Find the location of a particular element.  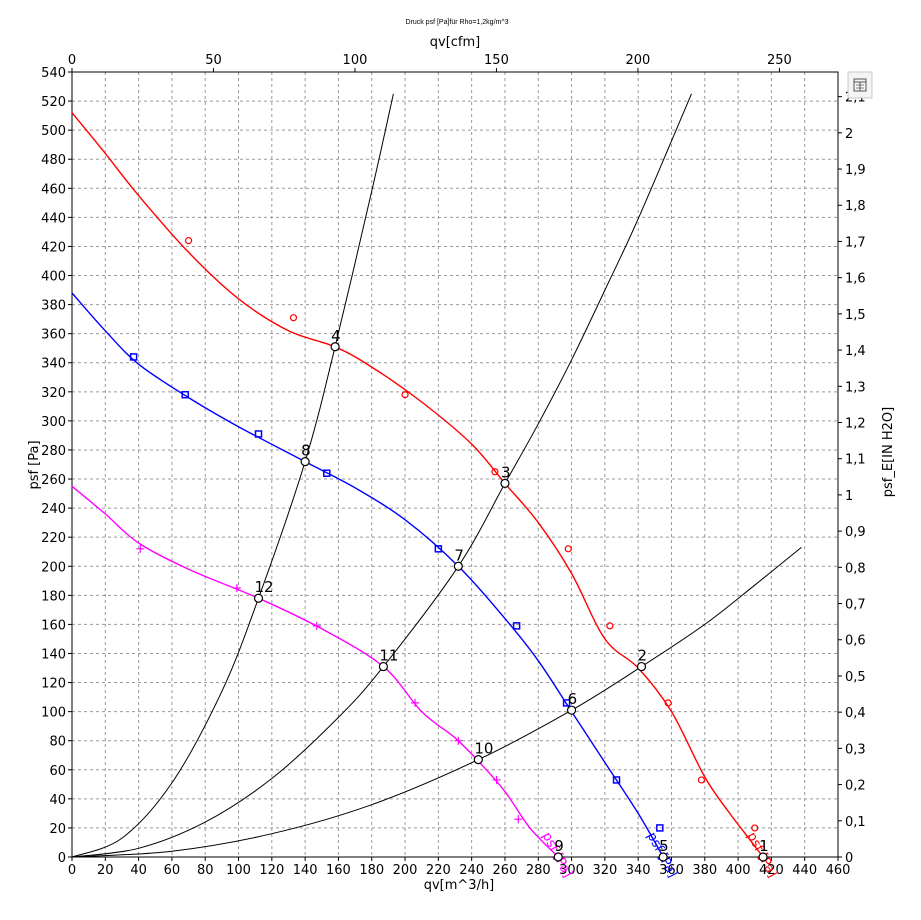

operating-point-label: 3 is located at coordinates (506, 472).